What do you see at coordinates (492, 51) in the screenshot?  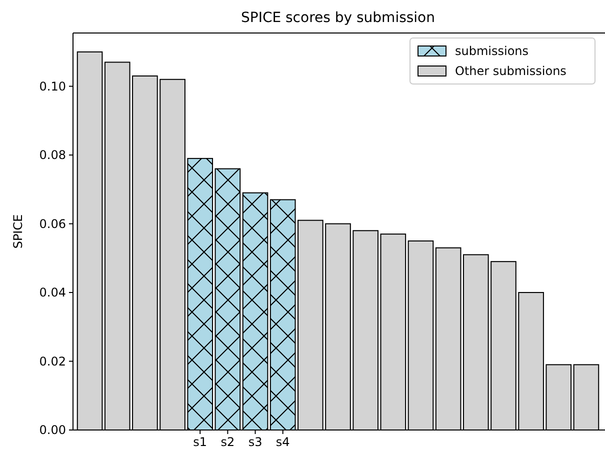 I see `legend-label: submissions` at bounding box center [492, 51].